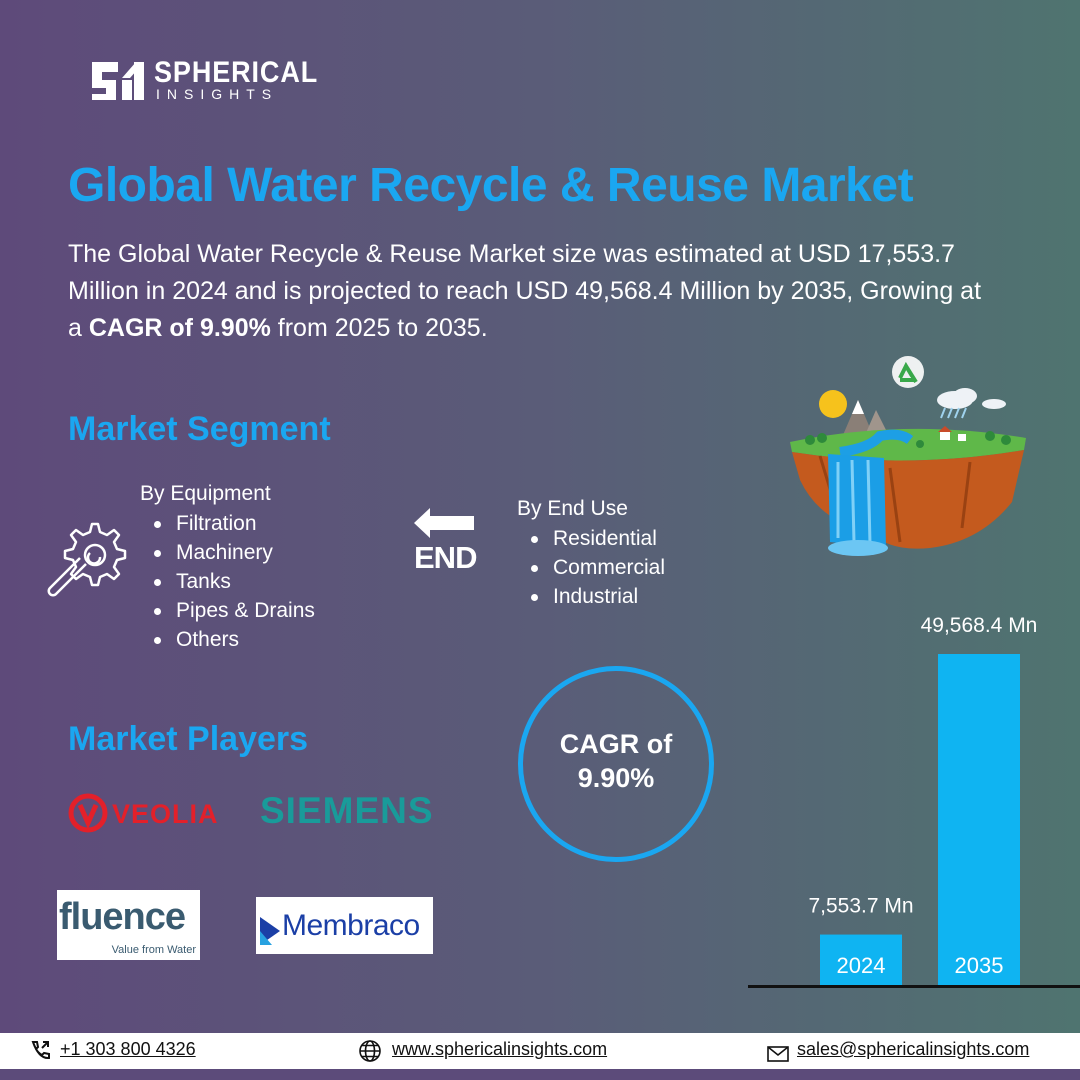 Image resolution: width=1080 pixels, height=1080 pixels. I want to click on data-label: 7,553.7 Mn, so click(860, 906).